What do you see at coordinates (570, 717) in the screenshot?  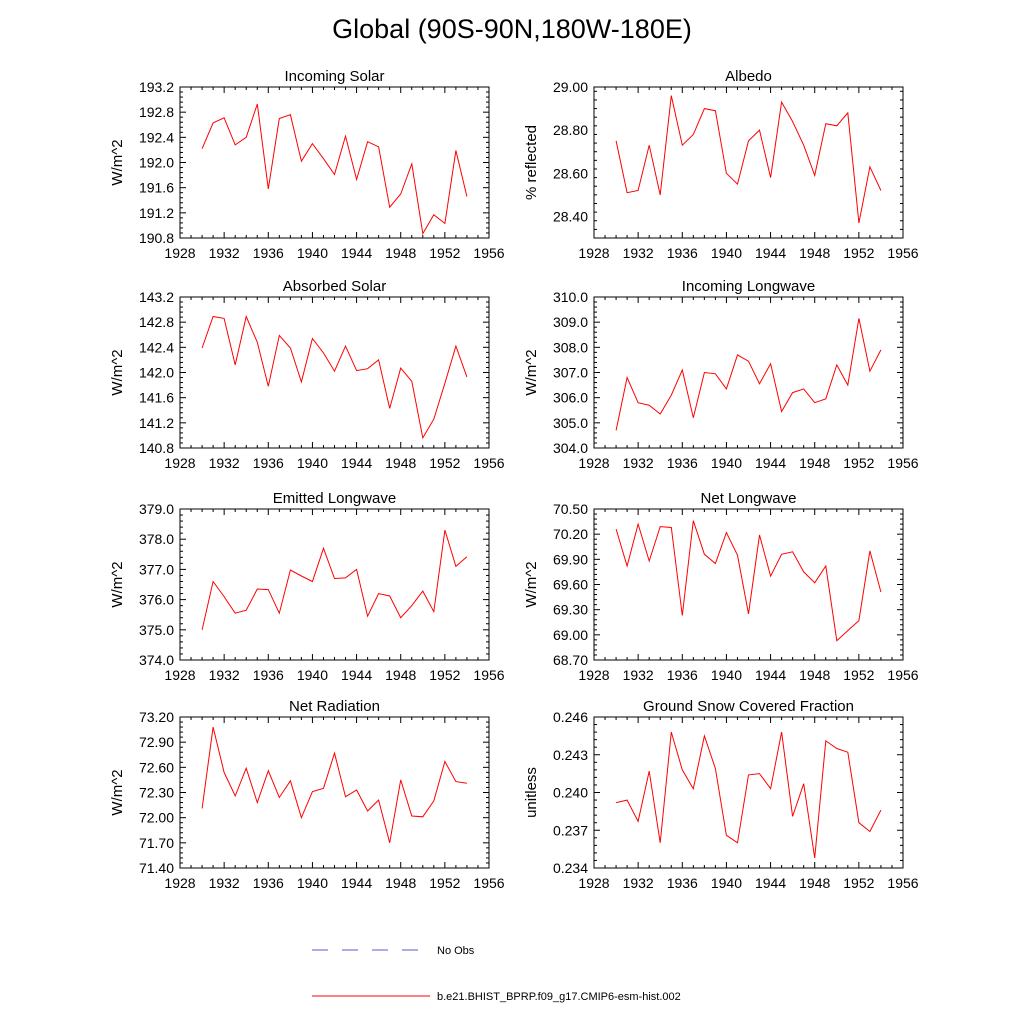 I see `y-tick-label: 0.246` at bounding box center [570, 717].